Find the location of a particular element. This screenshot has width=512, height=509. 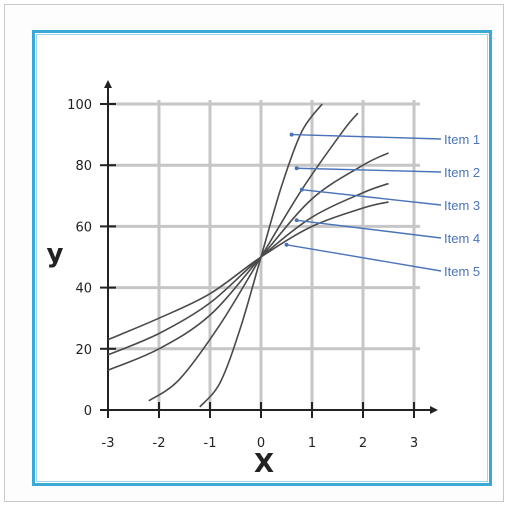

y-tick-label: 40 is located at coordinates (83, 289).